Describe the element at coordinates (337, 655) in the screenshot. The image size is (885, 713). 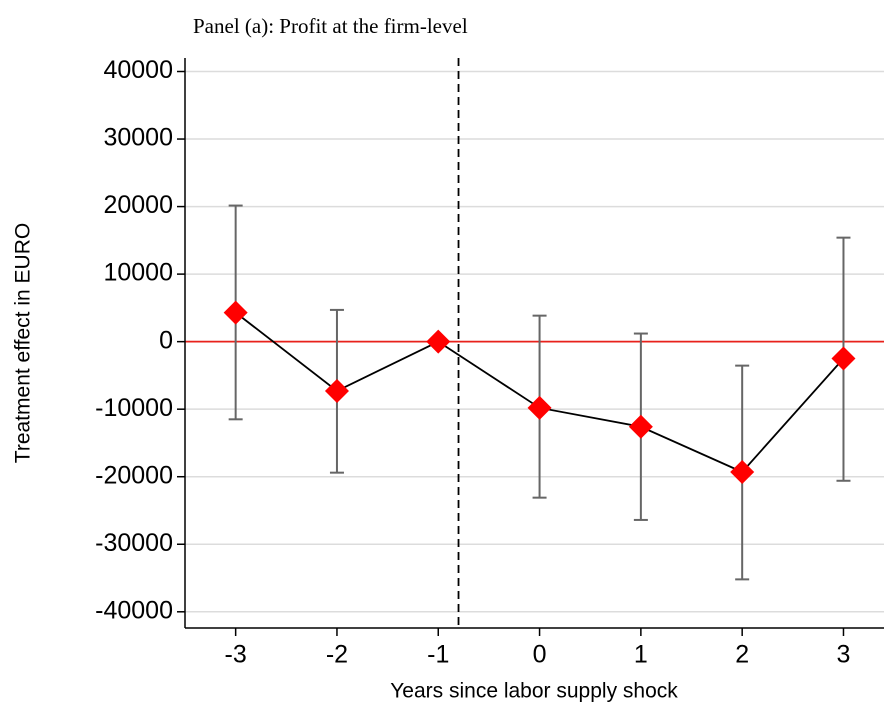
I see `x-tick-label: -2` at that location.